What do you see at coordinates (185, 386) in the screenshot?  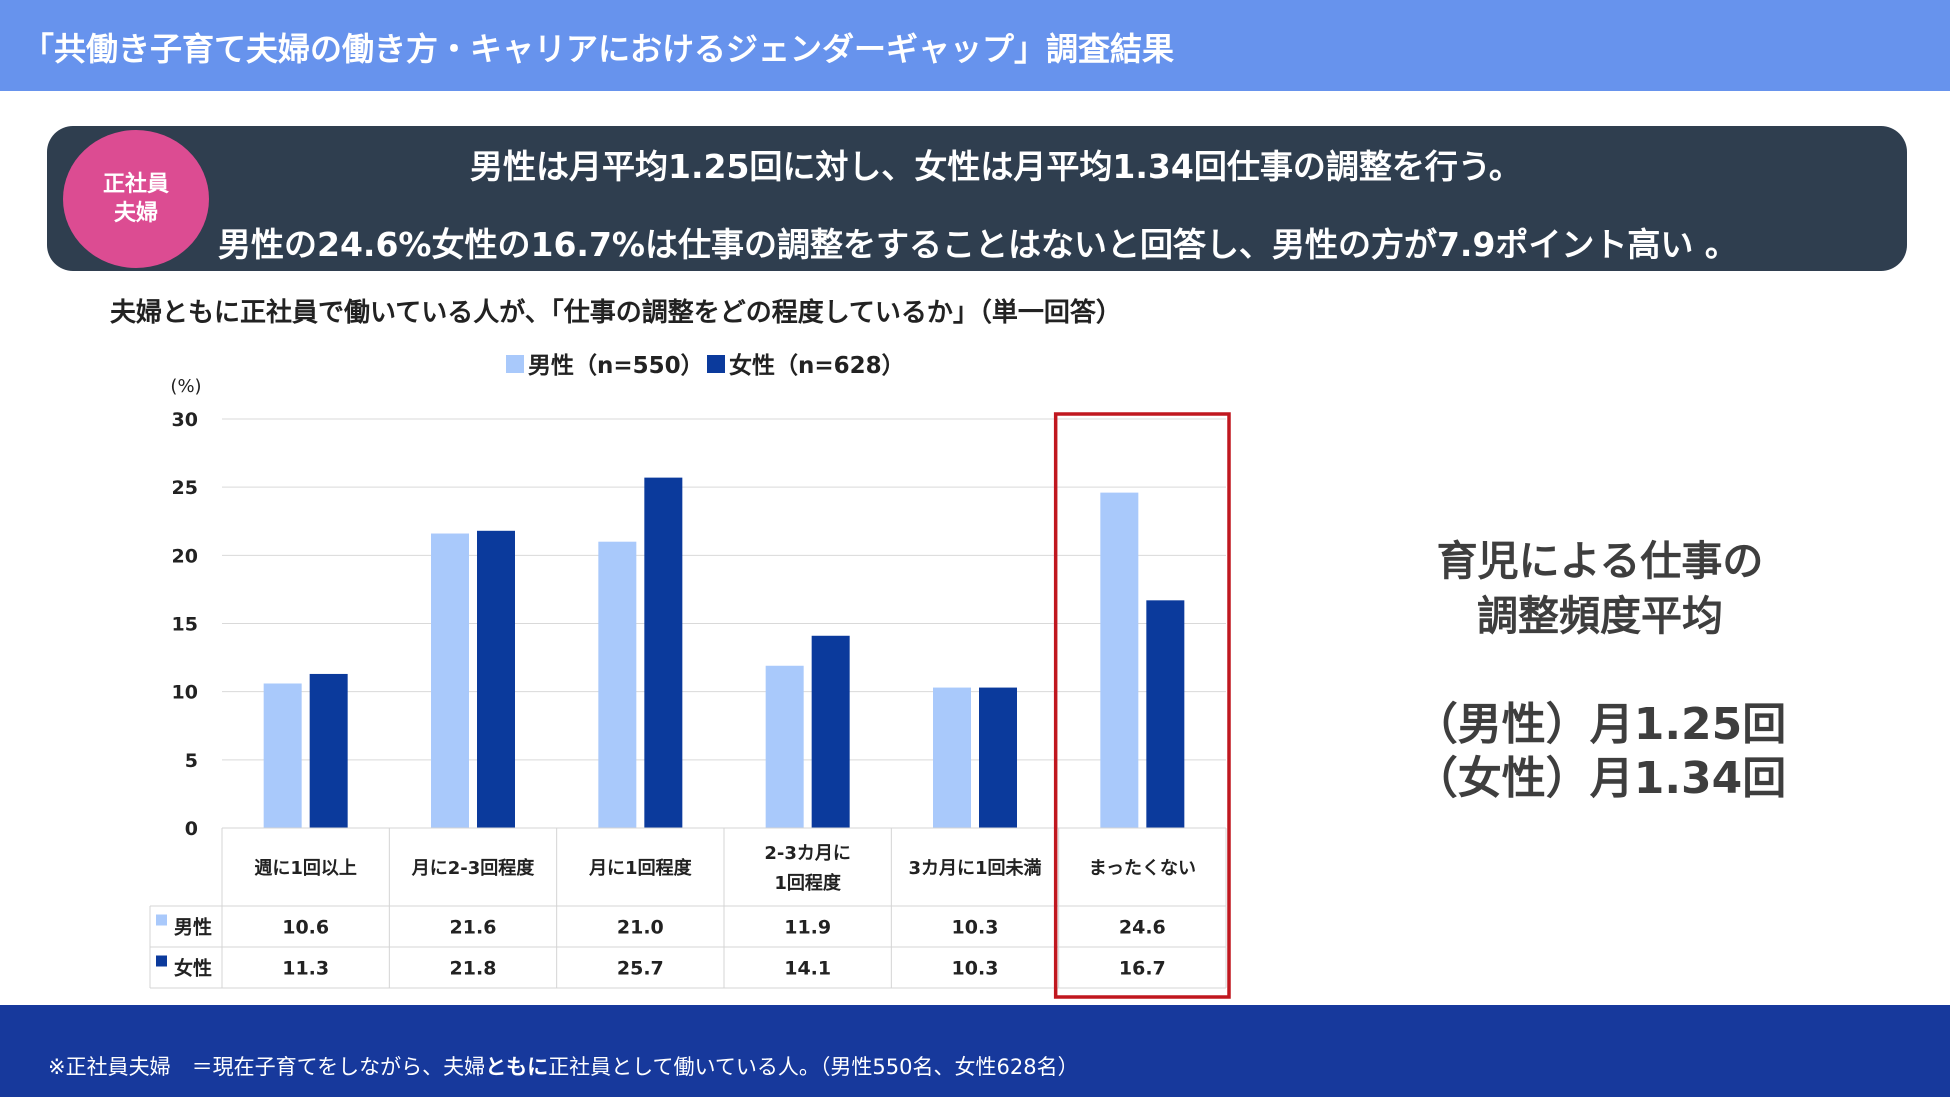 I see `y-unit-label: (%)` at bounding box center [185, 386].